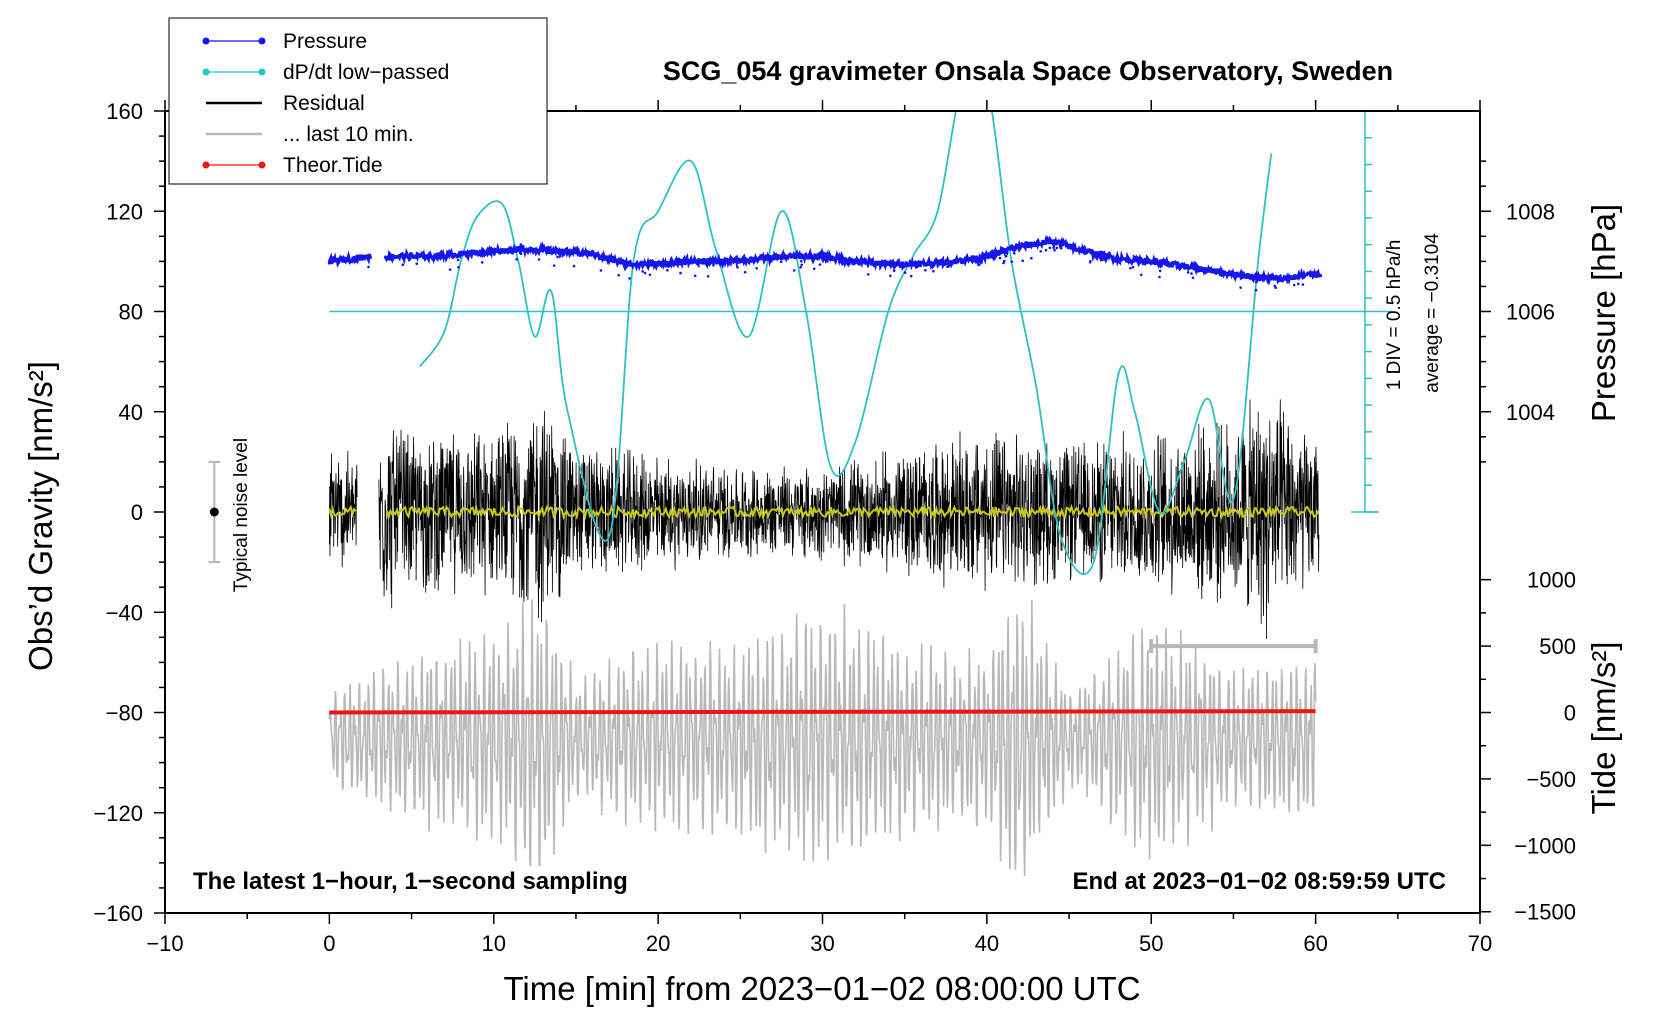  What do you see at coordinates (1545, 912) in the screenshot?
I see `tide-axis-tick-label: −1500` at bounding box center [1545, 912].